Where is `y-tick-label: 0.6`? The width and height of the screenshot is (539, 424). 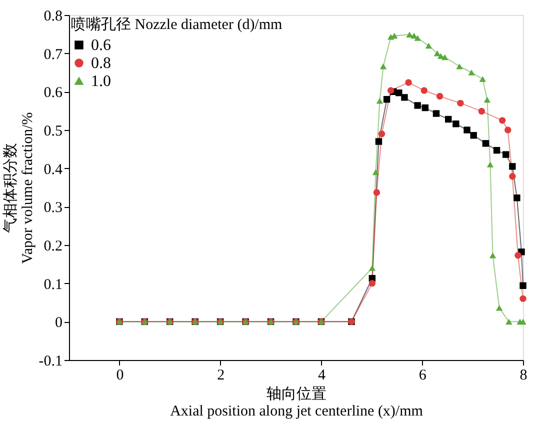 y-tick-label: 0.6 is located at coordinates (53, 93).